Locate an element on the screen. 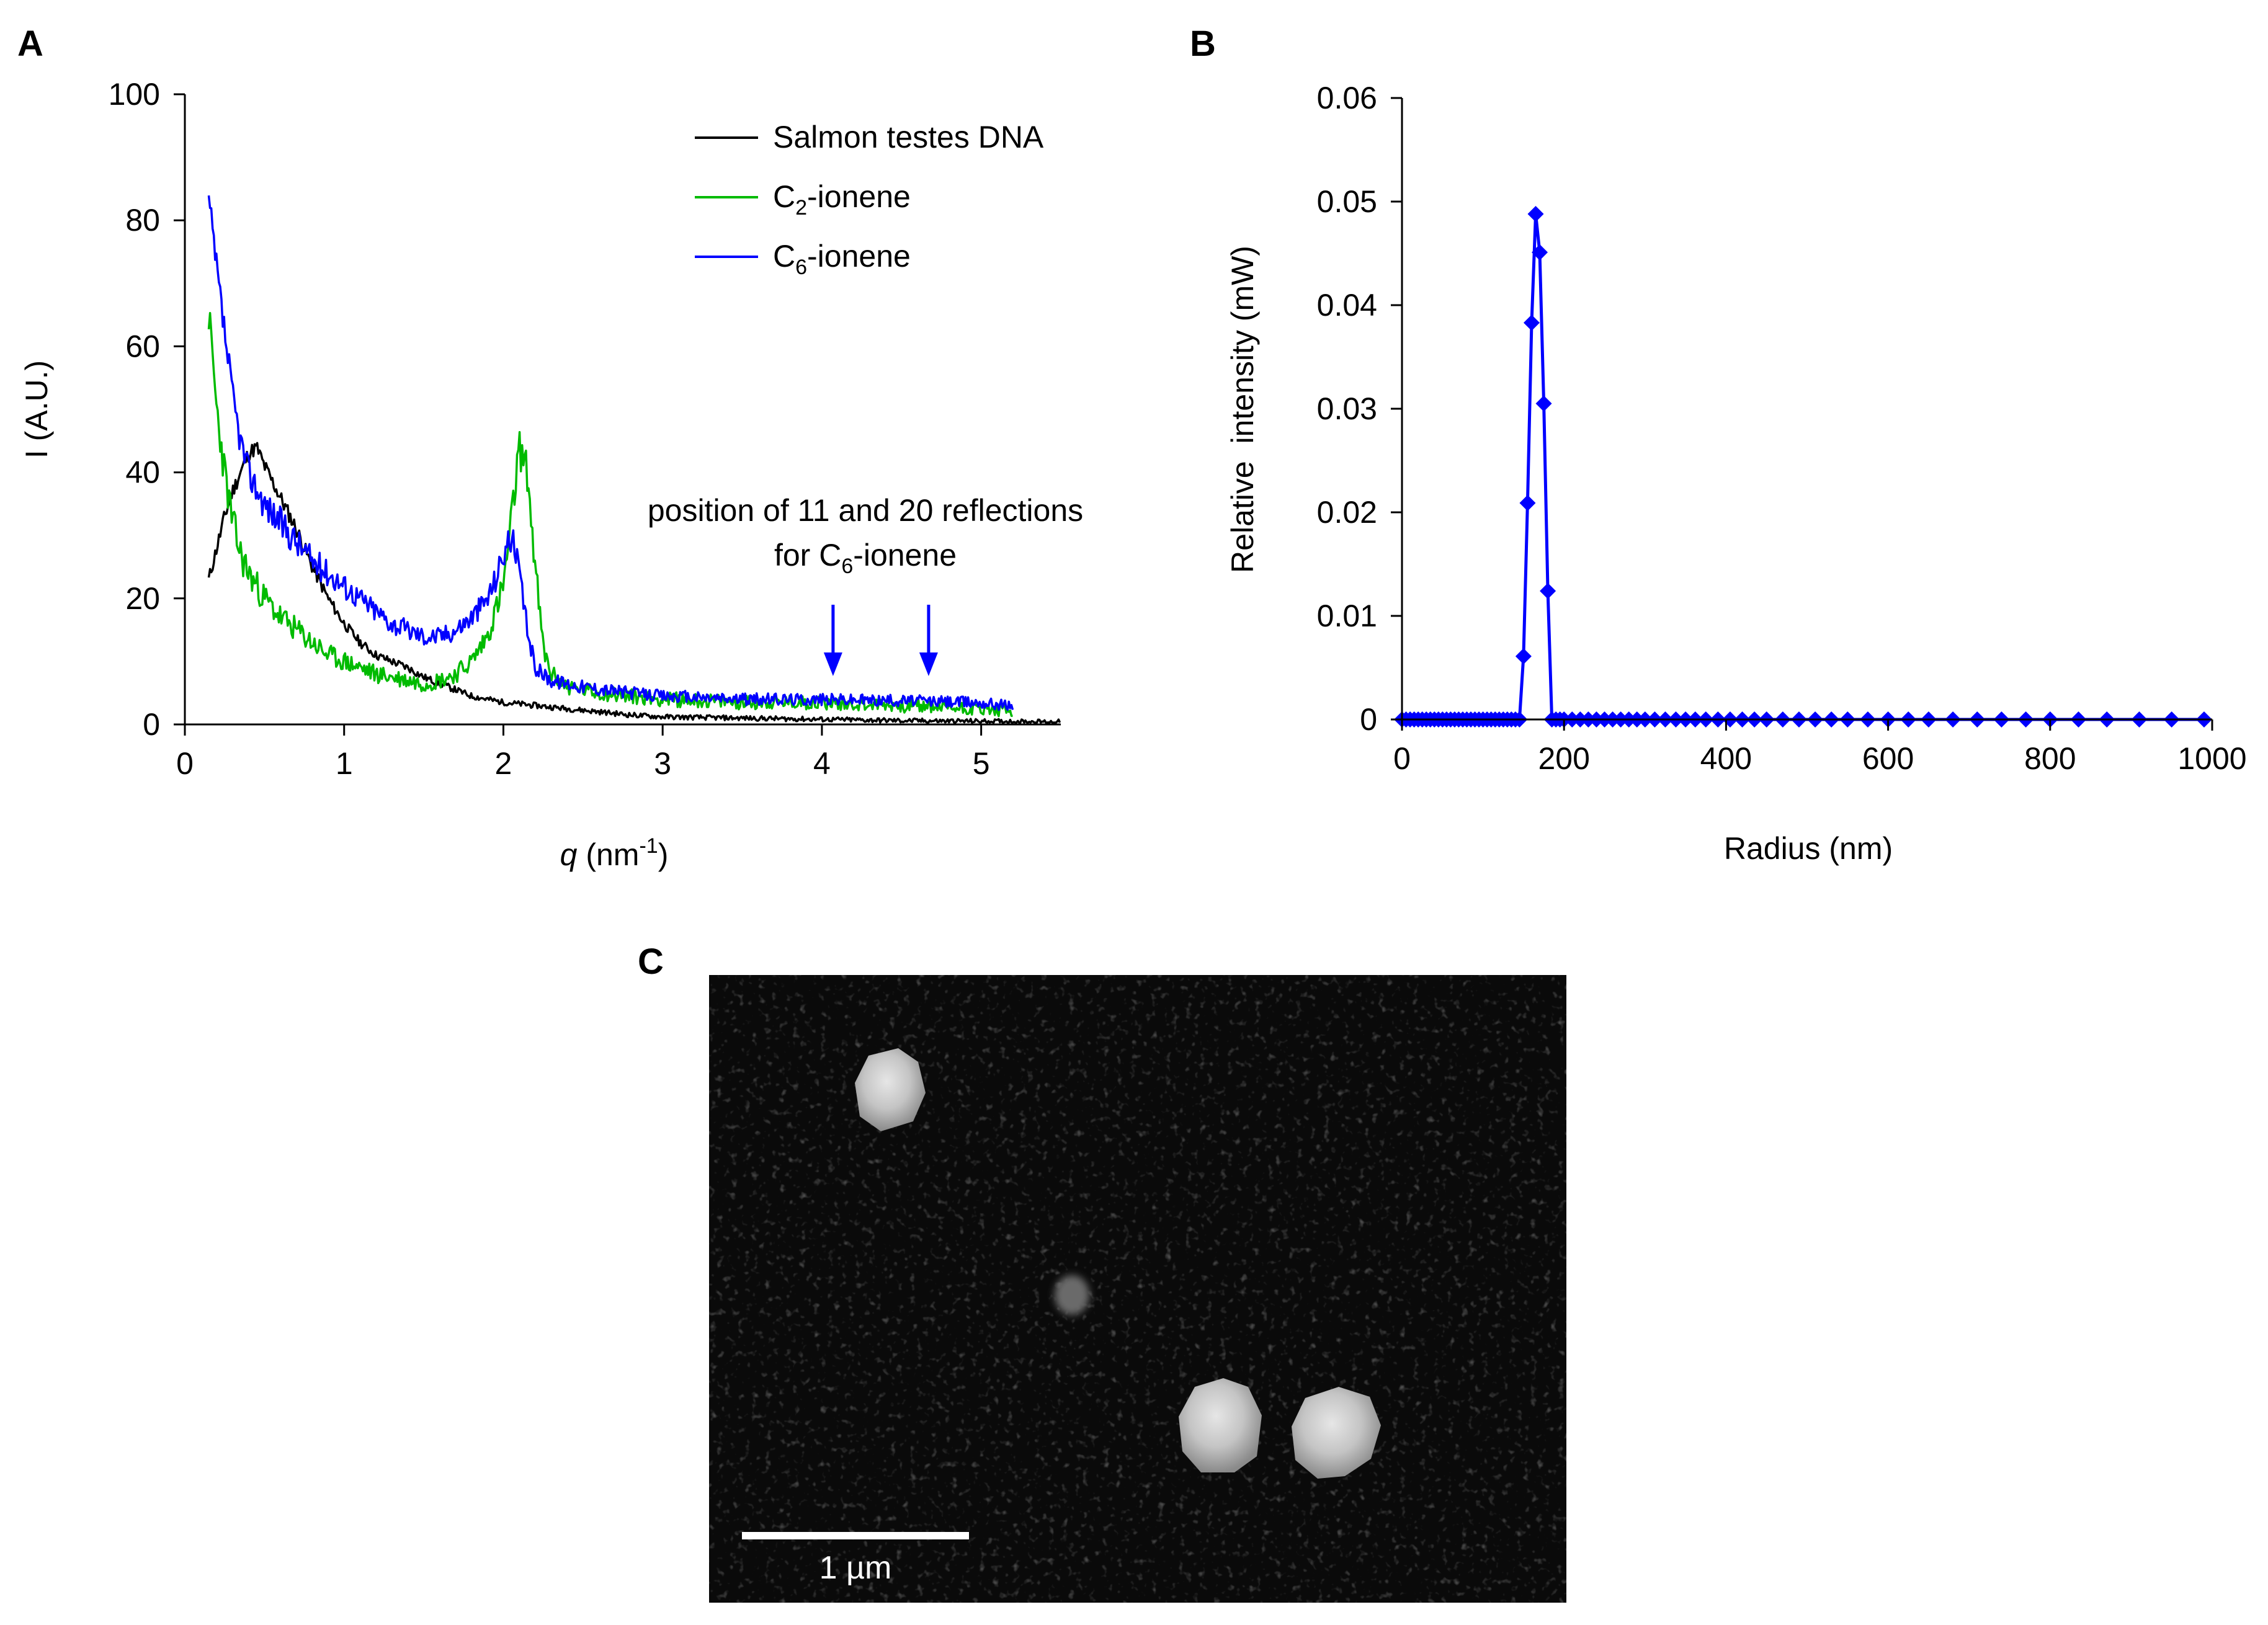 This screenshot has width=2268, height=1625. particle-bottom-middle is located at coordinates (1220, 1425).